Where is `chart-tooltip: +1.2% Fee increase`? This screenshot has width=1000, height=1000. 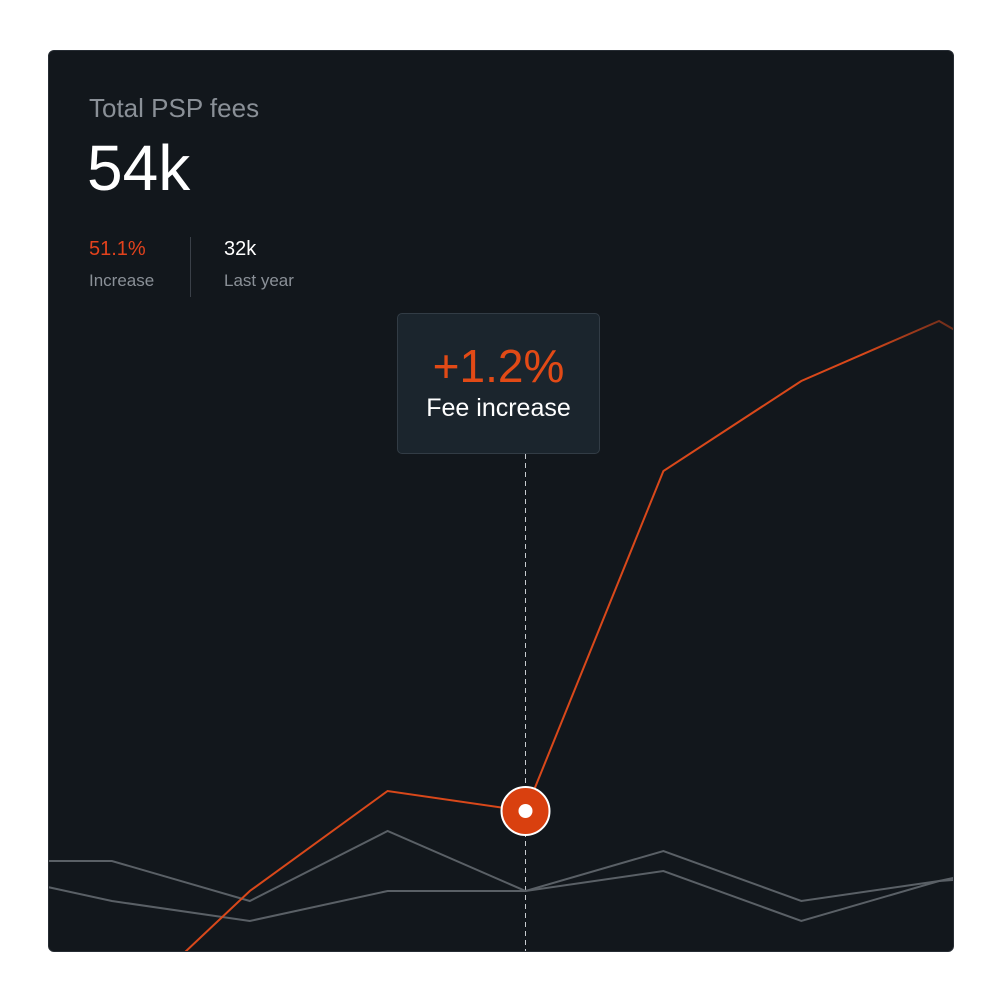
chart-tooltip: +1.2% Fee increase is located at coordinates (498, 383).